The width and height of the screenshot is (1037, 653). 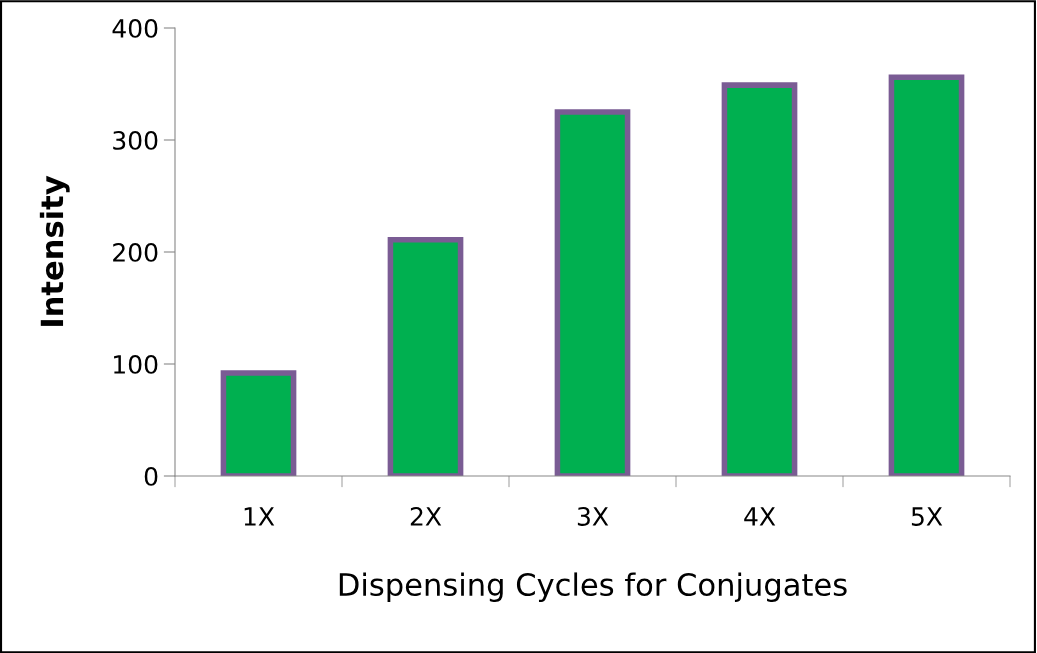 I want to click on x-tick-label: 1X, so click(x=259, y=516).